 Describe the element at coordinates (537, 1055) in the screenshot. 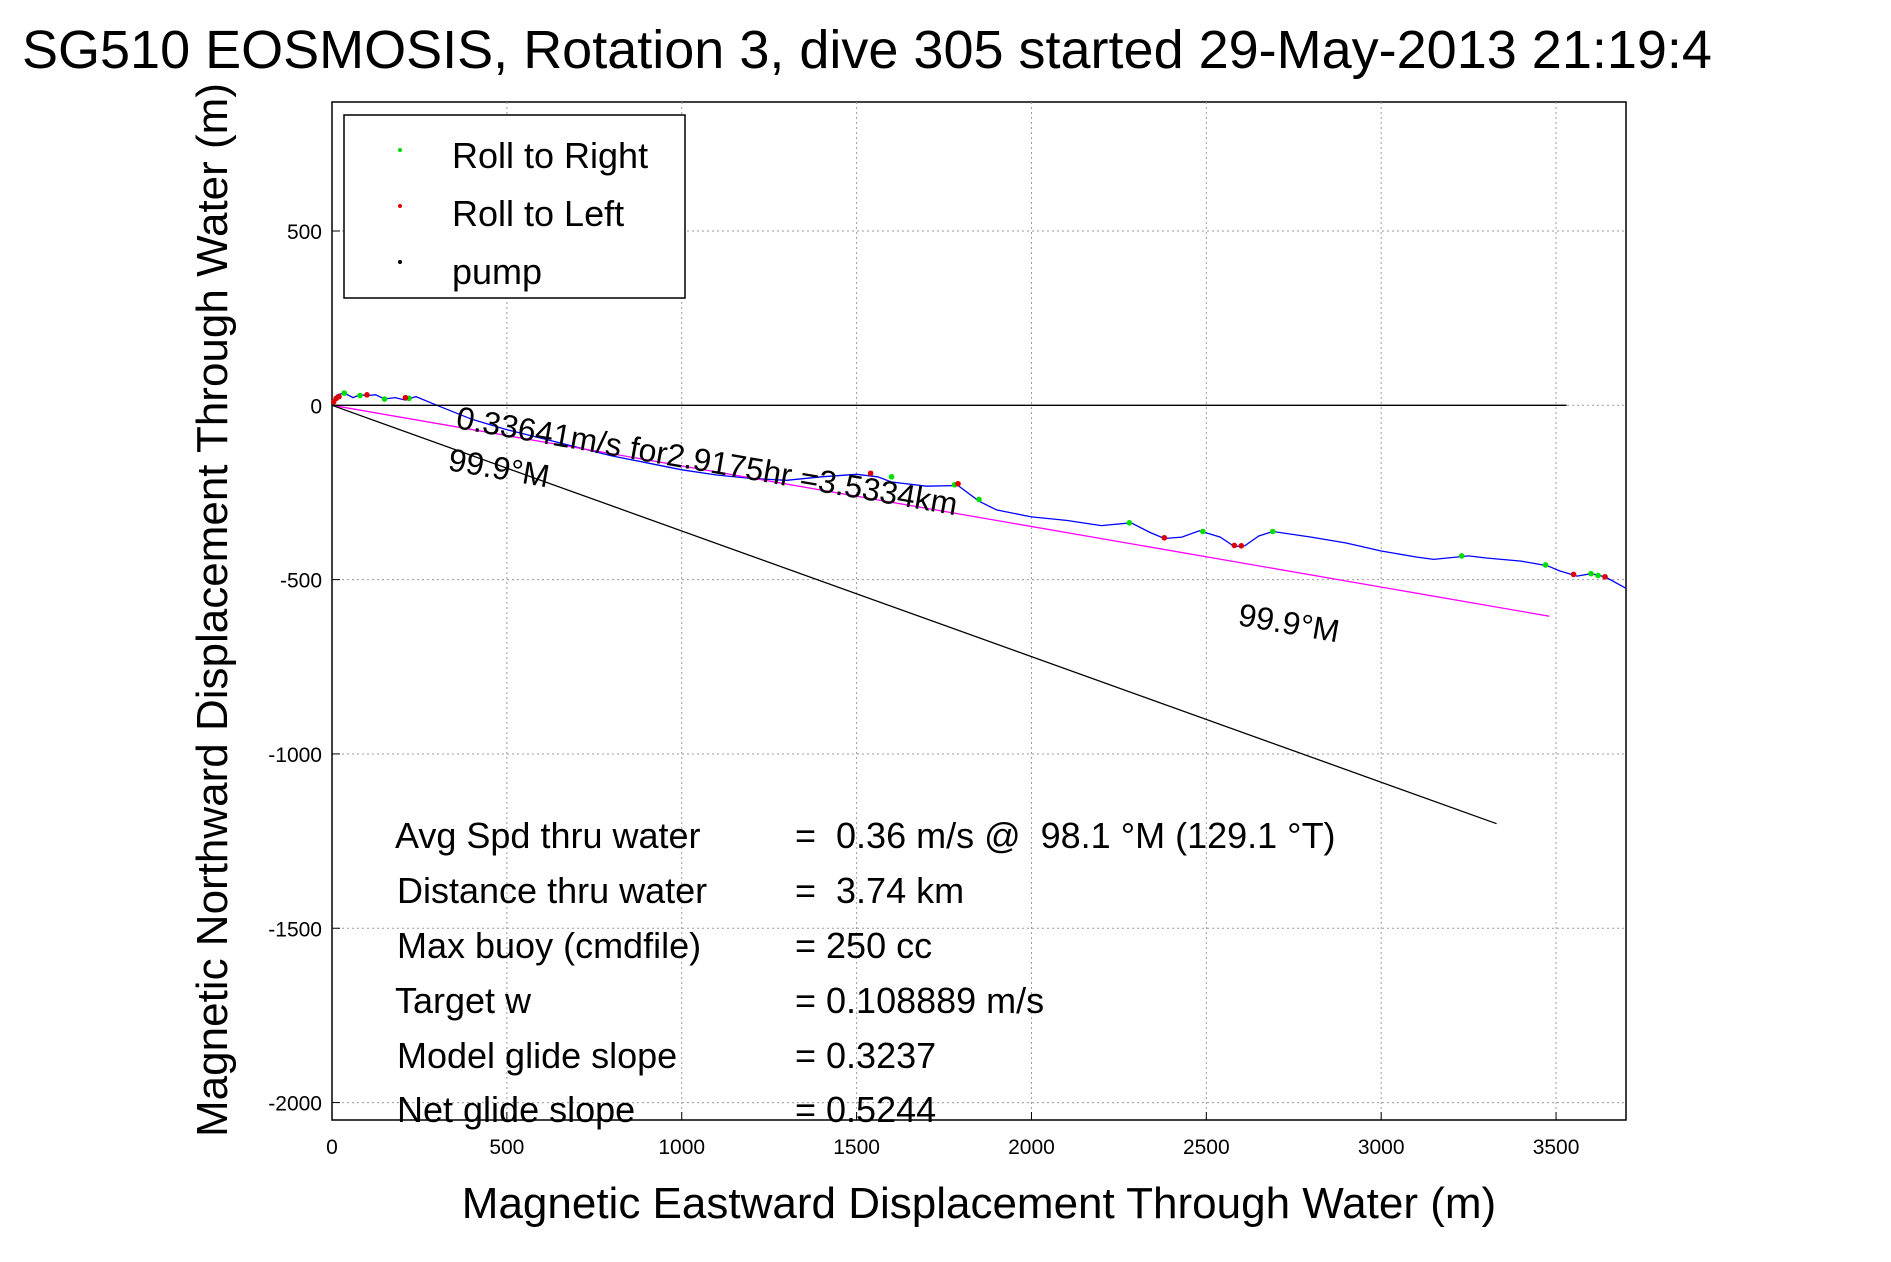

I see `stat-label-4: Model glide slope` at that location.